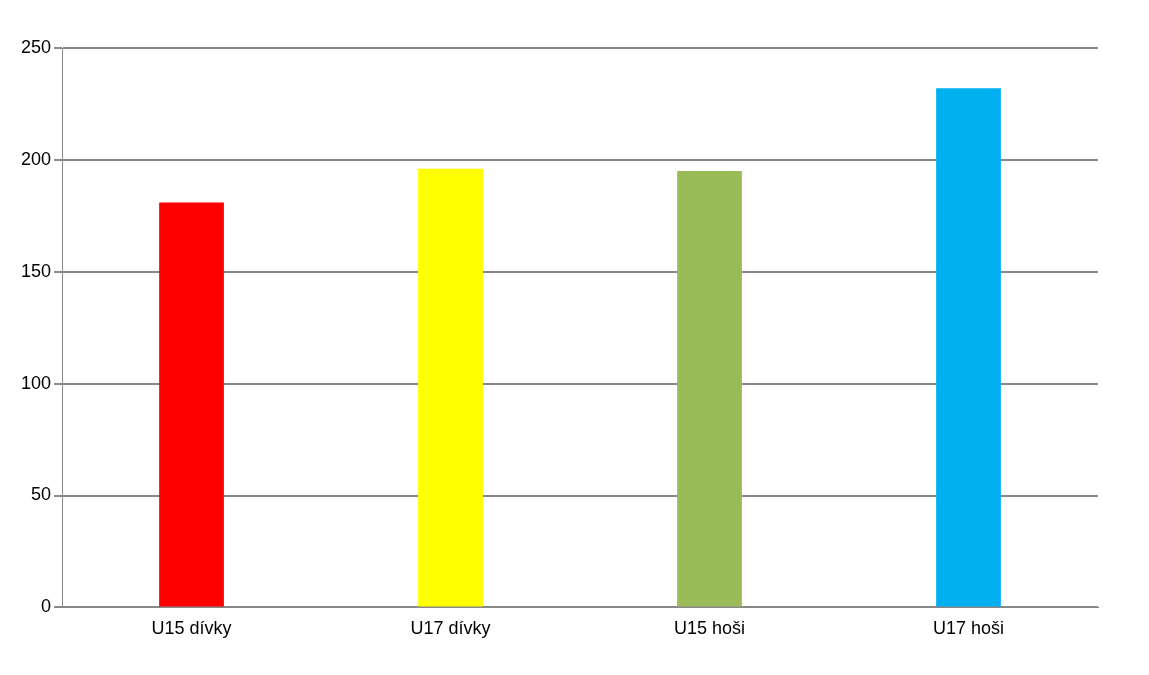 The height and width of the screenshot is (675, 1149). I want to click on y-tick-label: 100, so click(36, 382).